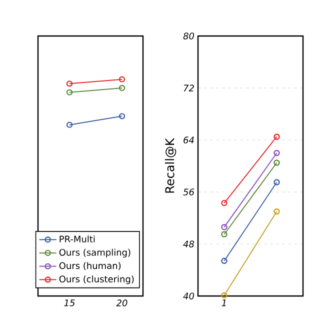  Describe the element at coordinates (189, 88) in the screenshot. I see `y-tick-label: 72` at that location.